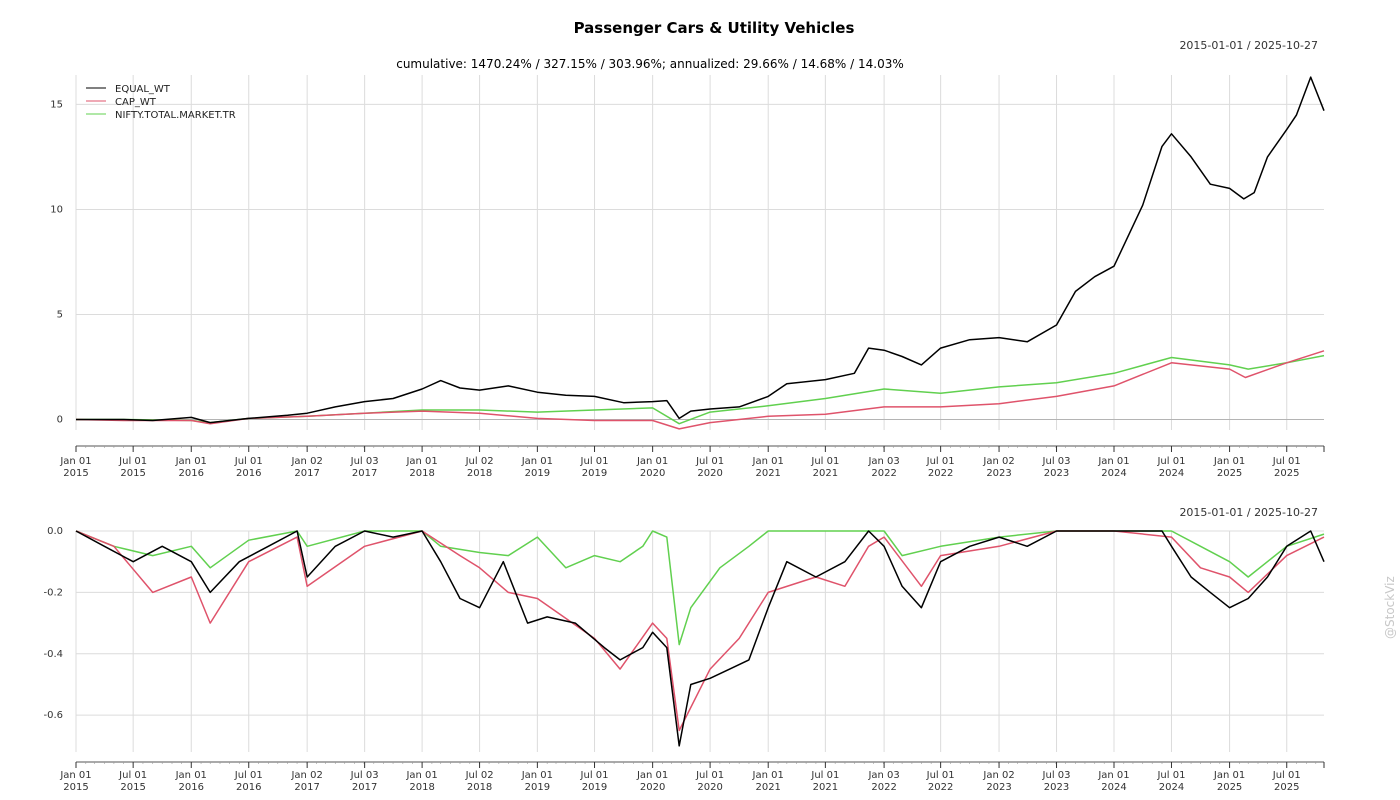 The height and width of the screenshot is (800, 1400). What do you see at coordinates (1248, 512) in the screenshot?
I see `bottom-panel-date-range: 2015-01-01 / 2025-10-27` at bounding box center [1248, 512].